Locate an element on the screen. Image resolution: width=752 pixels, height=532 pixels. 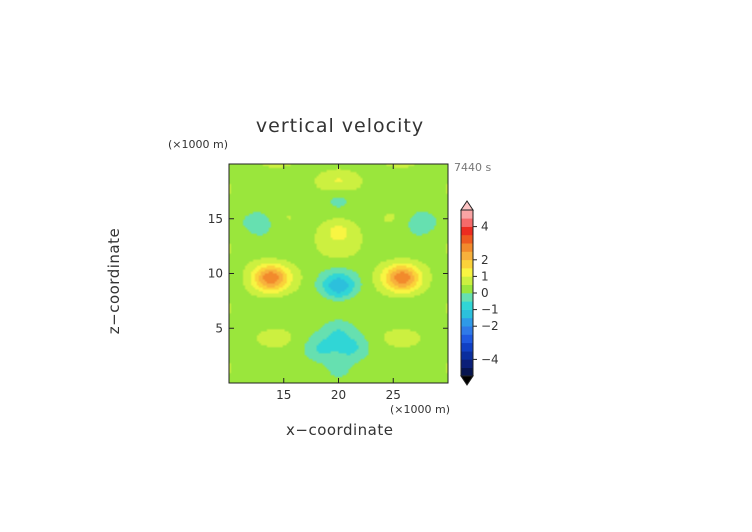
x-axis-label: x−coordinate is located at coordinates (340, 430).